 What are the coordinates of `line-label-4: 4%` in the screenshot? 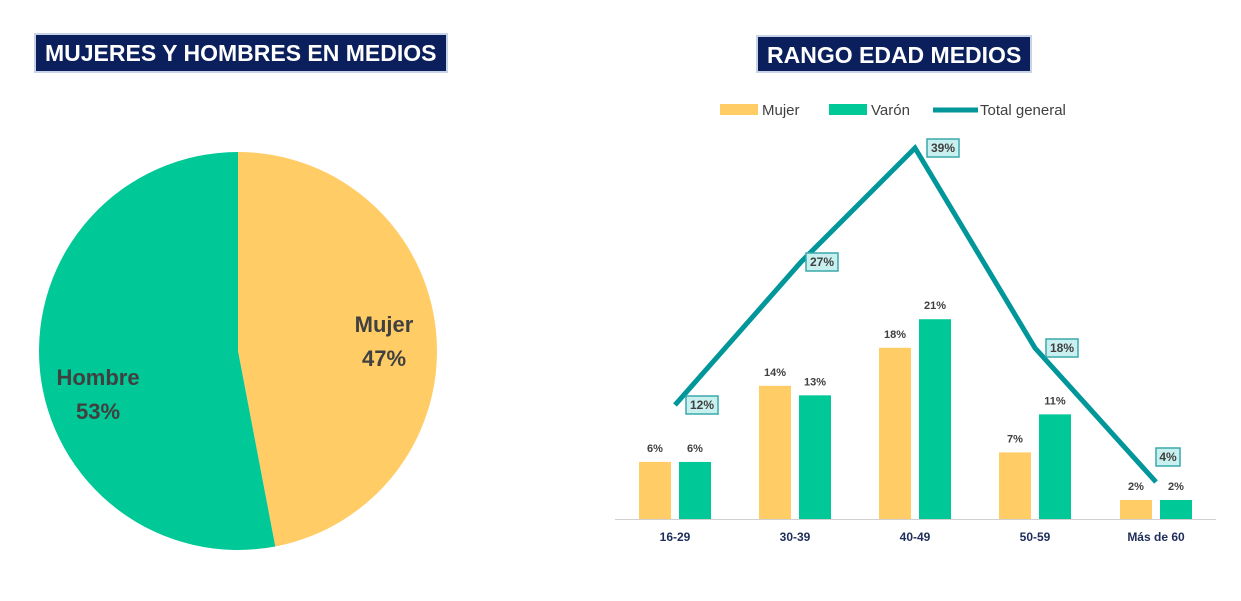 It's located at (1168, 457).